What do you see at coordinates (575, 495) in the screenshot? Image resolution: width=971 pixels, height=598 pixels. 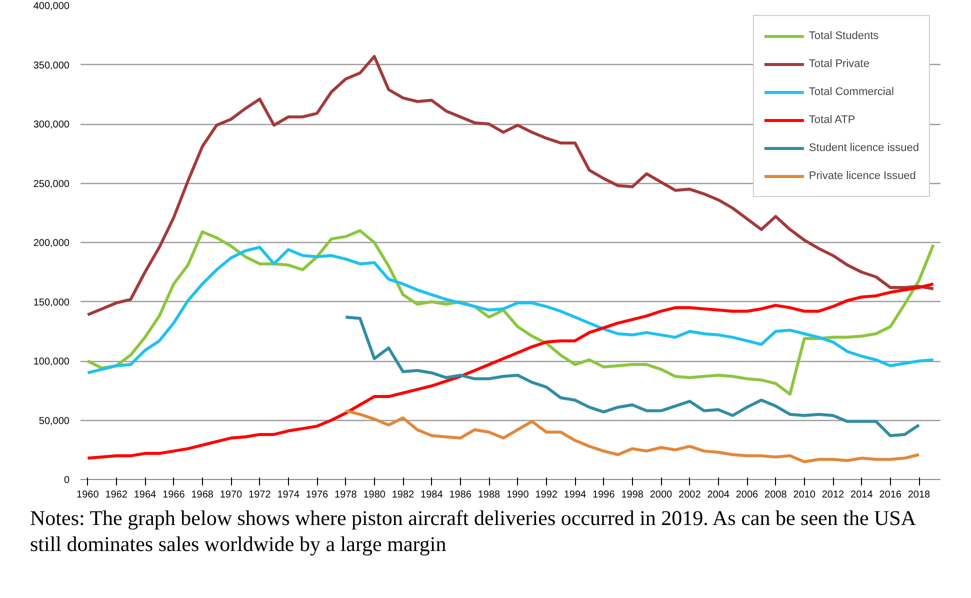 I see `x-tick-label: 1994` at bounding box center [575, 495].